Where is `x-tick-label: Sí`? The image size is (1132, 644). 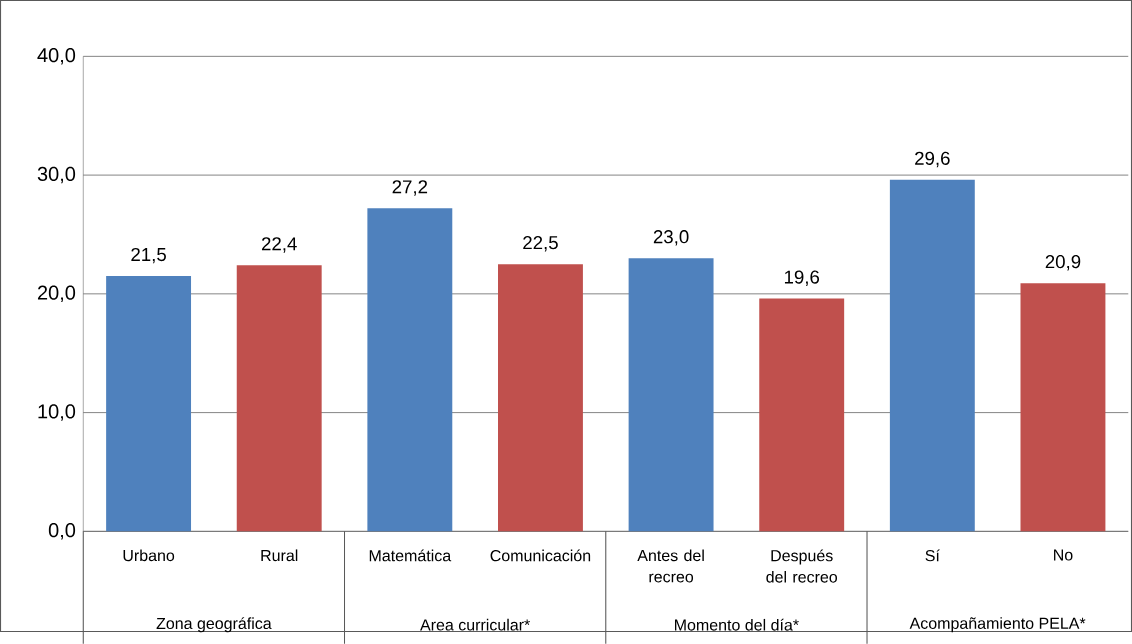
x-tick-label: Sí is located at coordinates (932, 555).